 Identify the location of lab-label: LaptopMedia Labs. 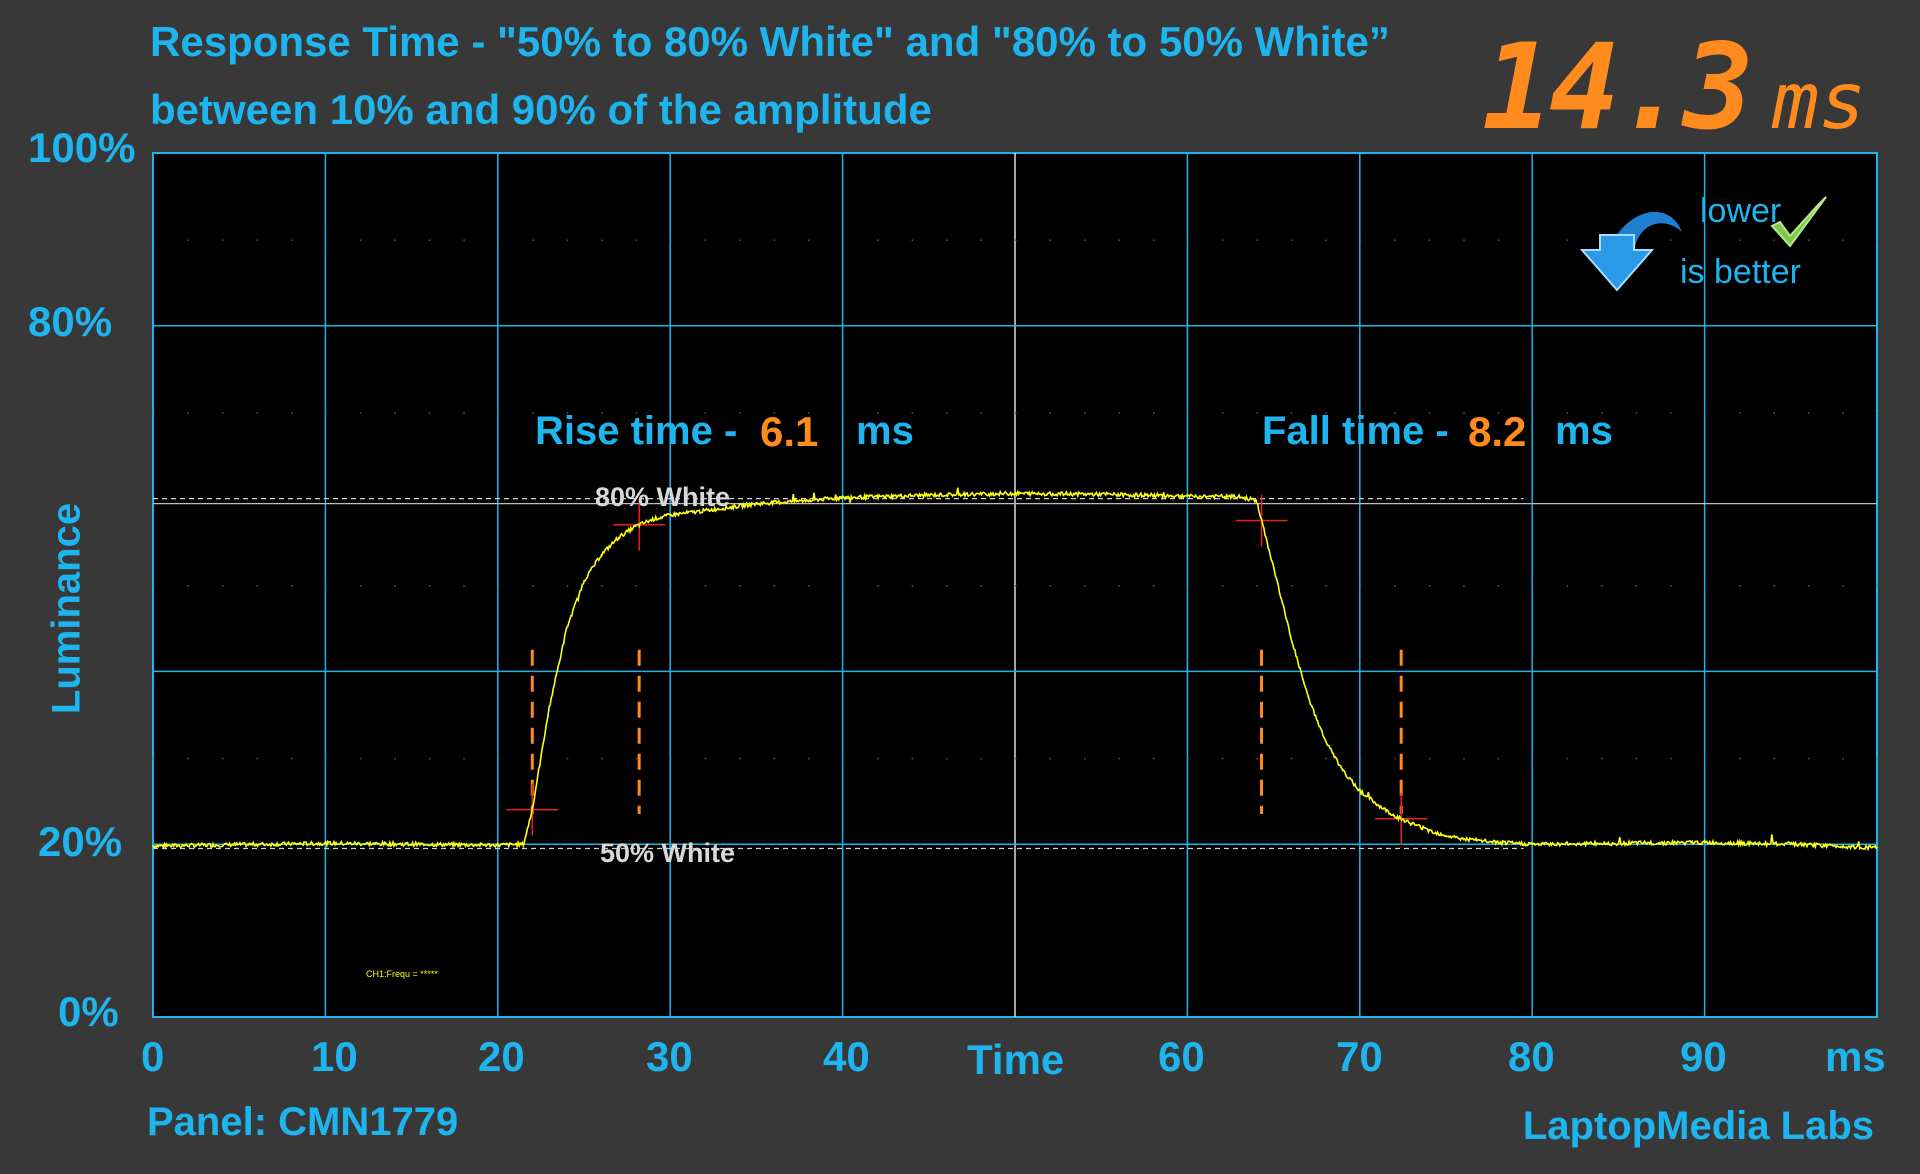
(1698, 1126).